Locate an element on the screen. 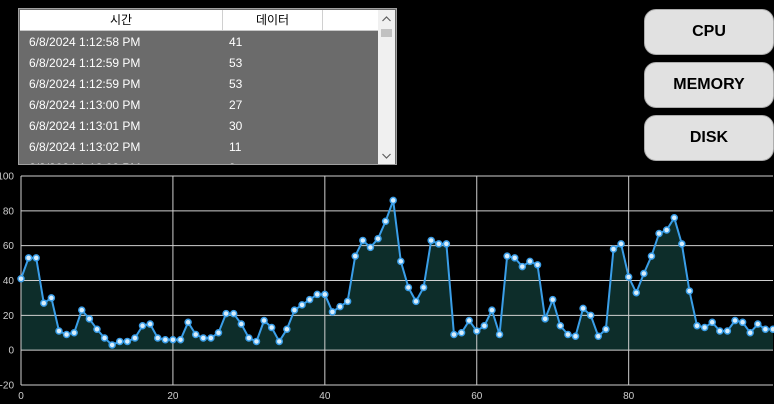 This screenshot has height=404, width=774. scroll-down-button is located at coordinates (386, 155).